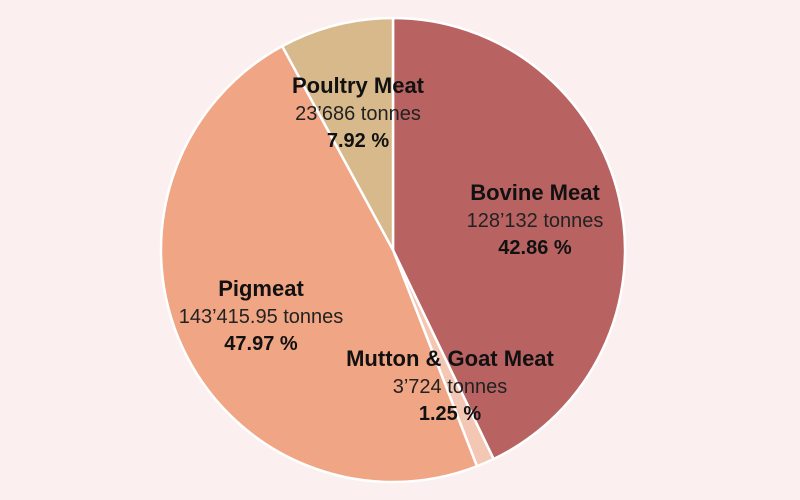 The height and width of the screenshot is (500, 800). I want to click on slice-label-name: Mutton & Goat Meat, so click(450, 358).